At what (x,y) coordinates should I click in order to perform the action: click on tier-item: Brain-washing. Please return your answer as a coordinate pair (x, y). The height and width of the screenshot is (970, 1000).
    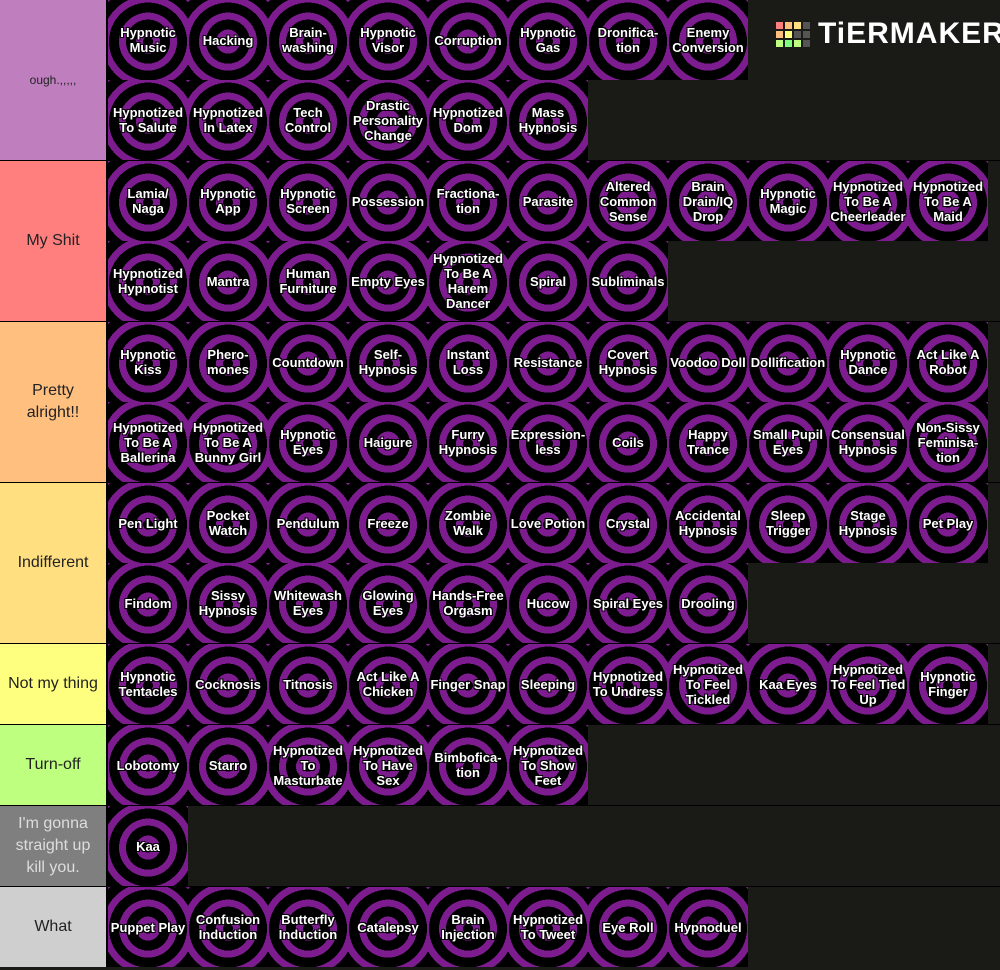
    Looking at the image, I should click on (308, 40).